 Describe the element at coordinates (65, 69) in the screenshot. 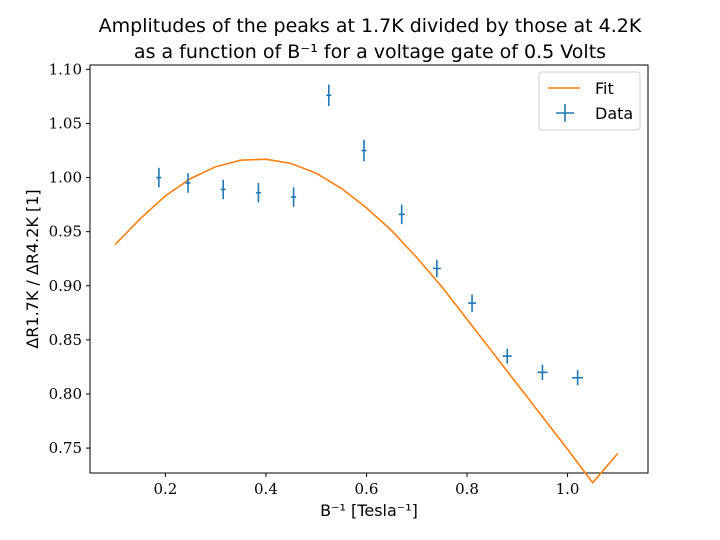

I see `y-tick-label: 1.10` at that location.